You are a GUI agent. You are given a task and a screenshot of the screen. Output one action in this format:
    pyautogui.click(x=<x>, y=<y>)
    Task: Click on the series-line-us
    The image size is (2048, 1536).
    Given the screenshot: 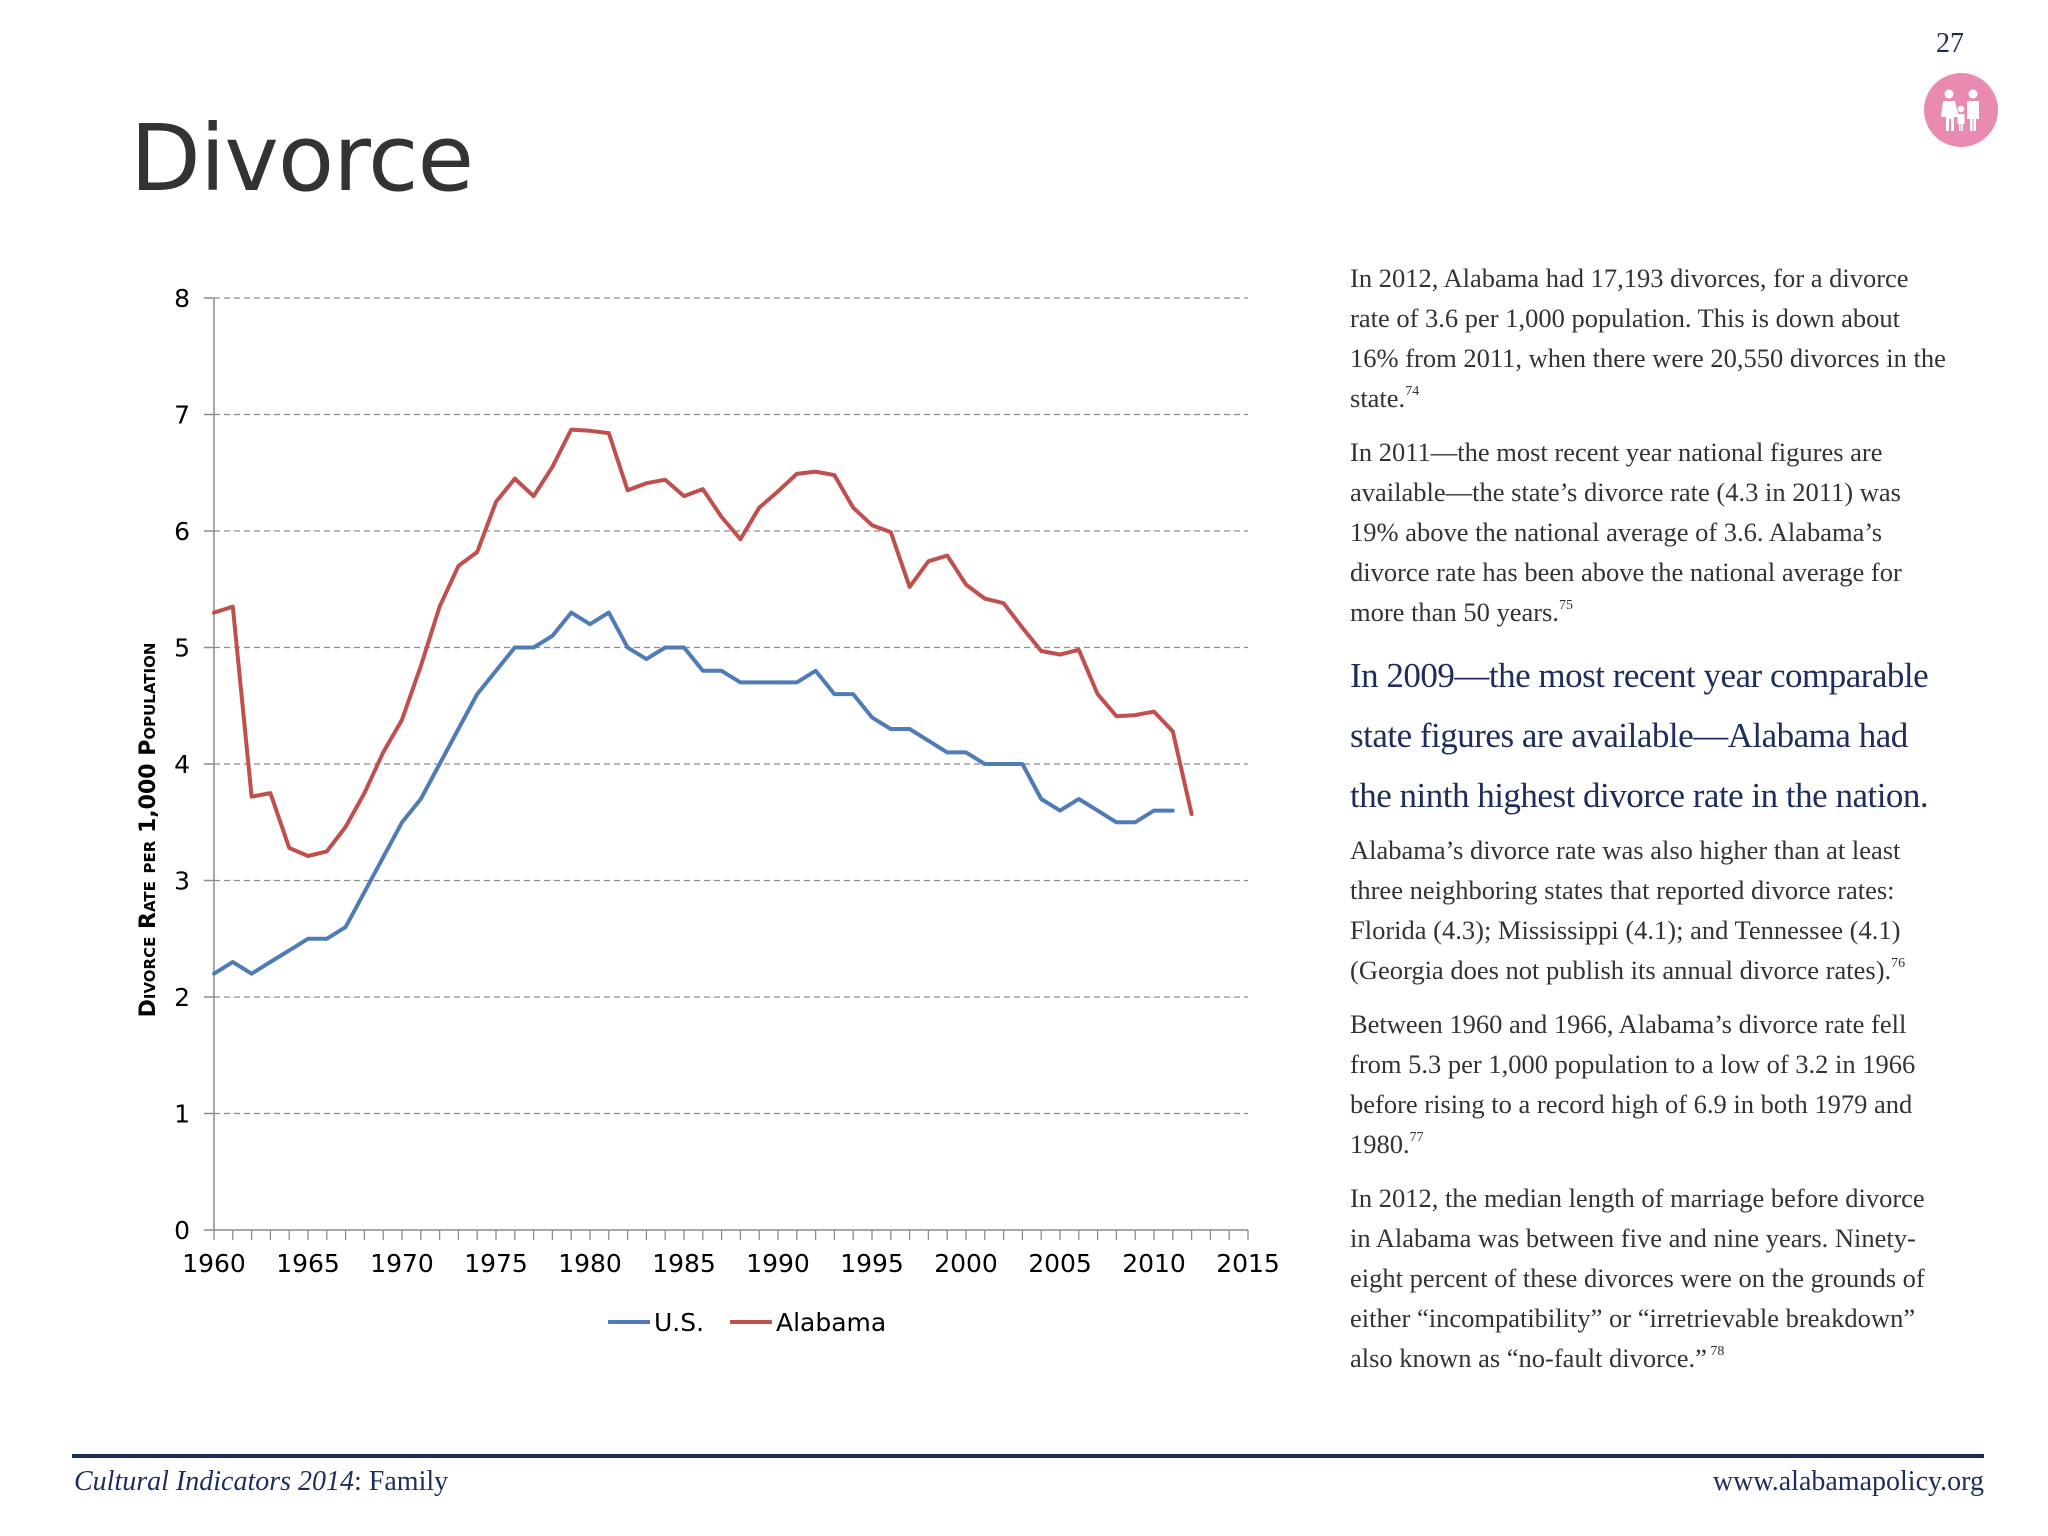 What is the action you would take?
    pyautogui.click(x=693, y=793)
    